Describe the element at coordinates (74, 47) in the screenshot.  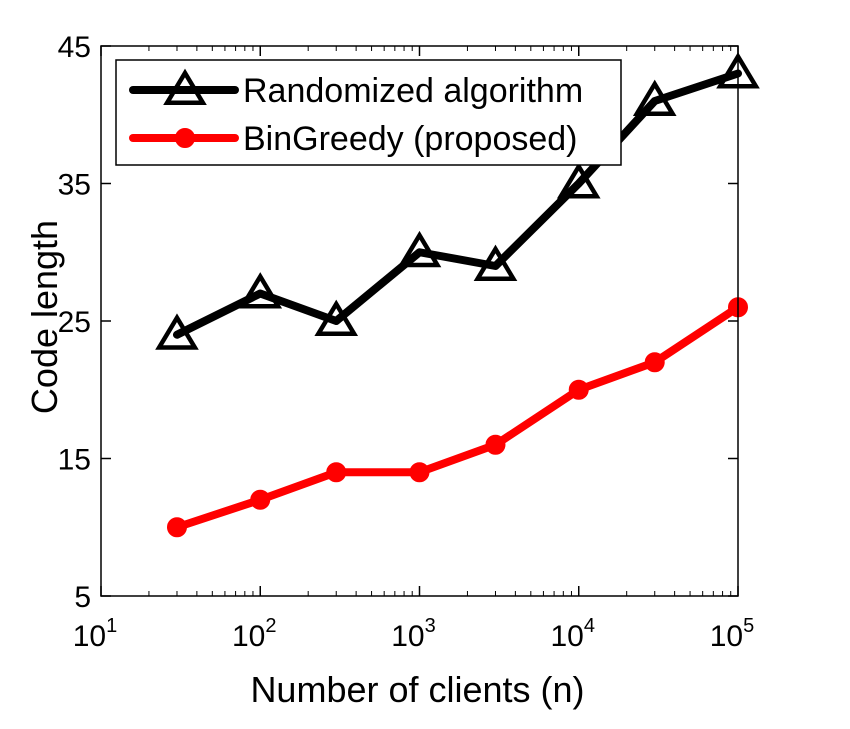
I see `y-tick-label: 45` at that location.